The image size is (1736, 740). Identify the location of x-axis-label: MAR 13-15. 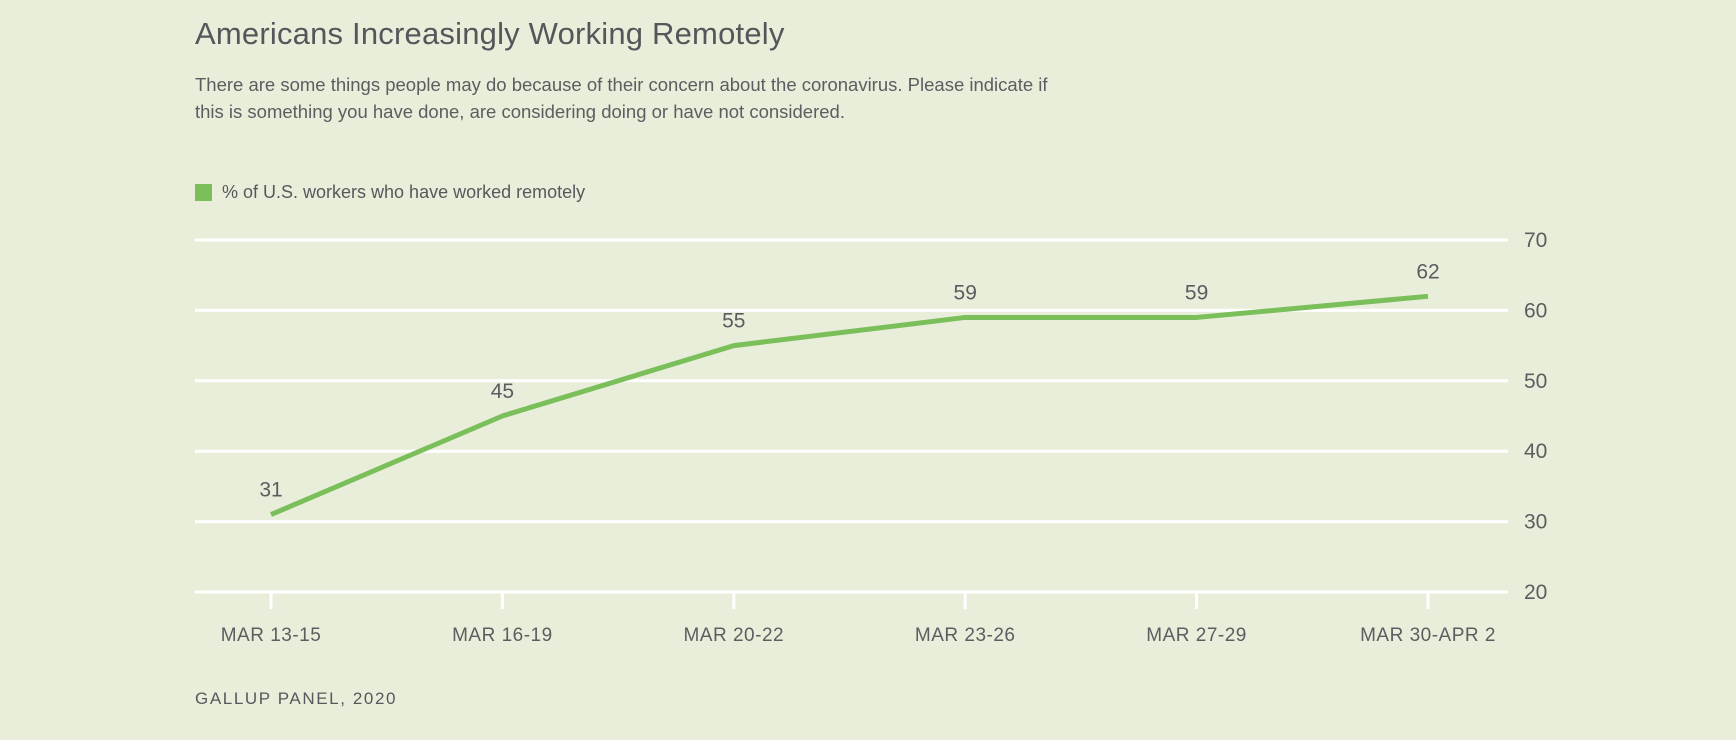
(271, 635).